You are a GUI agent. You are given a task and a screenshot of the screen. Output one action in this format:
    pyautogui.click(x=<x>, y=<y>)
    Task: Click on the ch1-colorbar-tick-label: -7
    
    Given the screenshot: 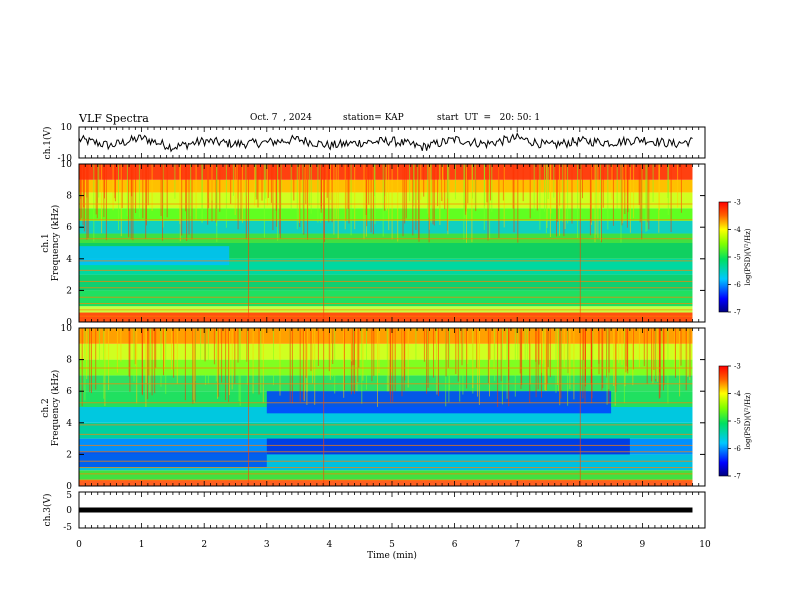 What is the action you would take?
    pyautogui.click(x=737, y=313)
    